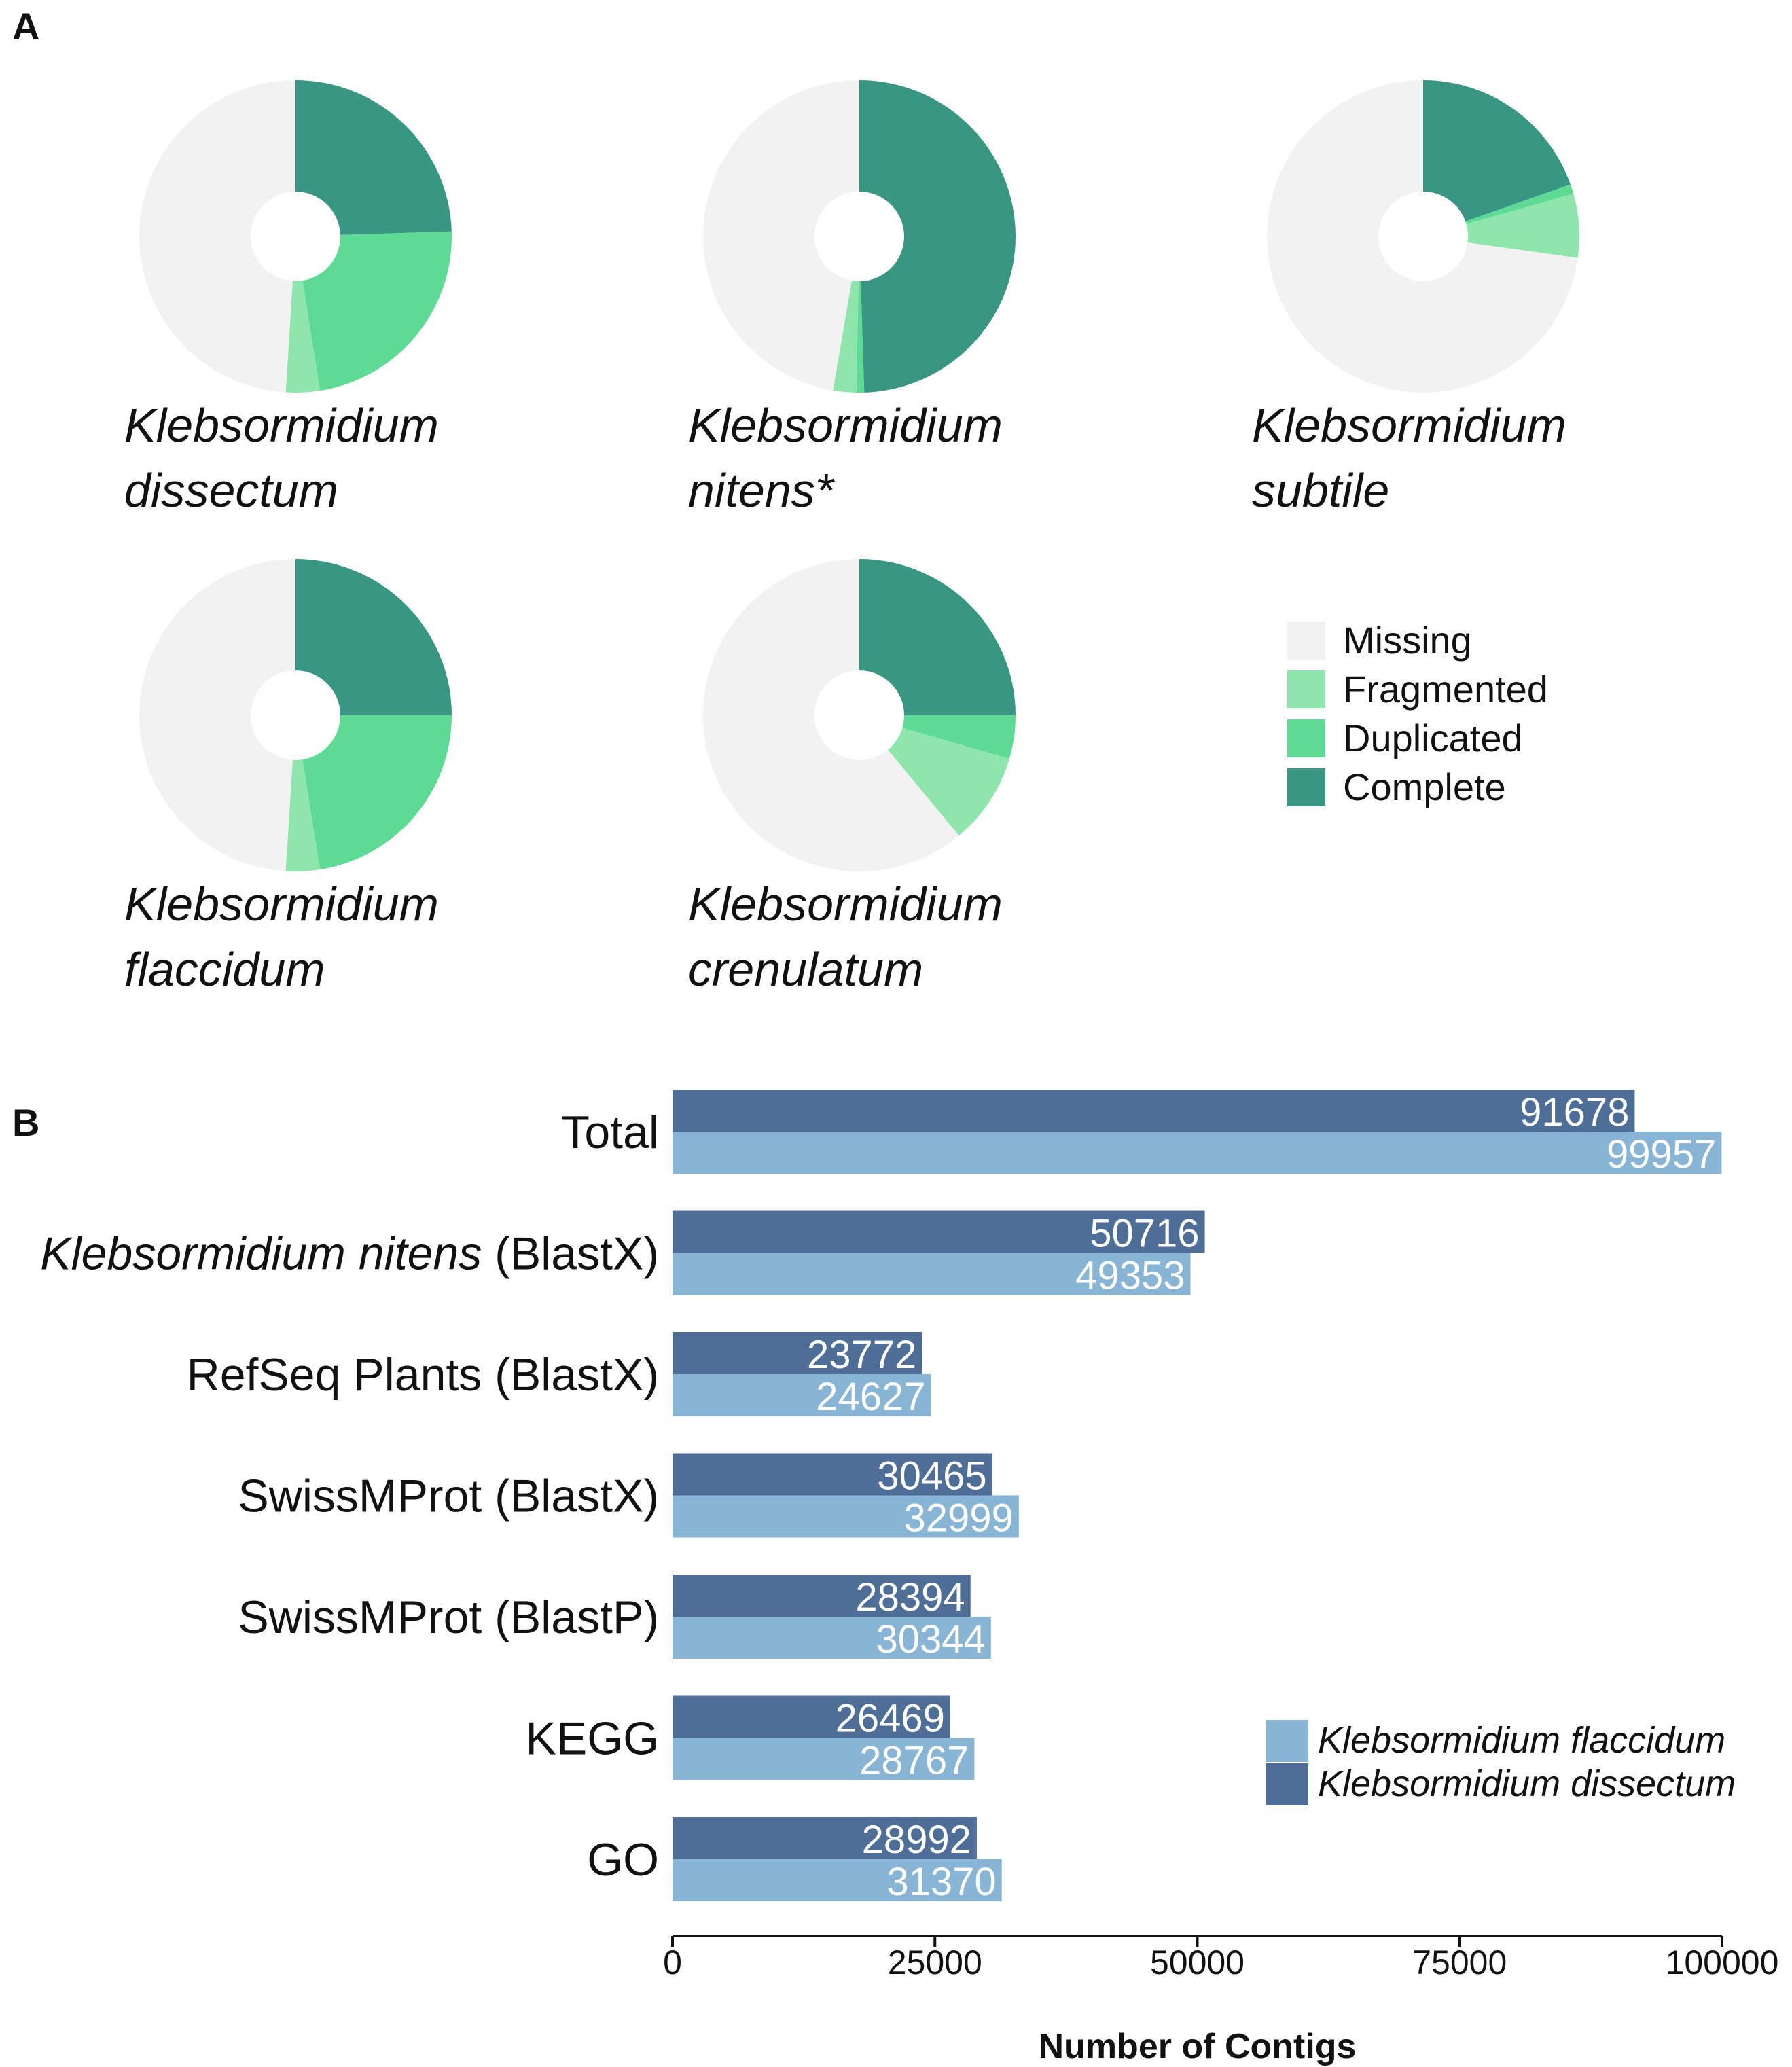 The image size is (1792, 2067). Describe the element at coordinates (349, 1254) in the screenshot. I see `category-label: Klebsormidium nitens (BlastX)` at that location.